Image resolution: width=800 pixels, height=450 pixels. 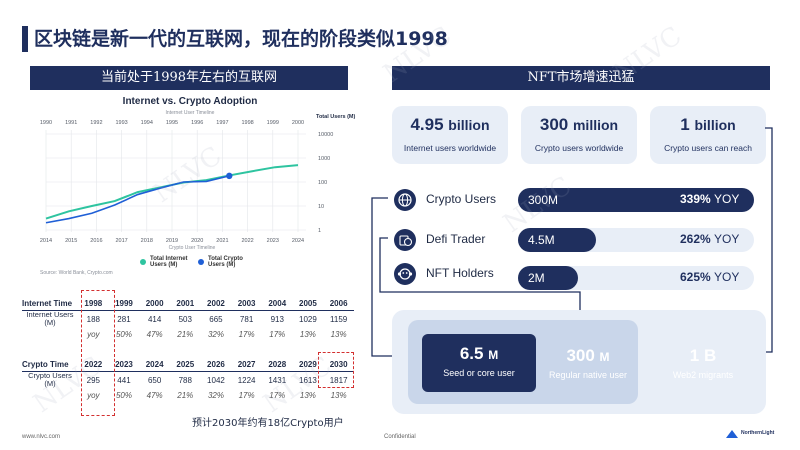 I want to click on bottom-tick-label: 2019, so click(x=172, y=241).